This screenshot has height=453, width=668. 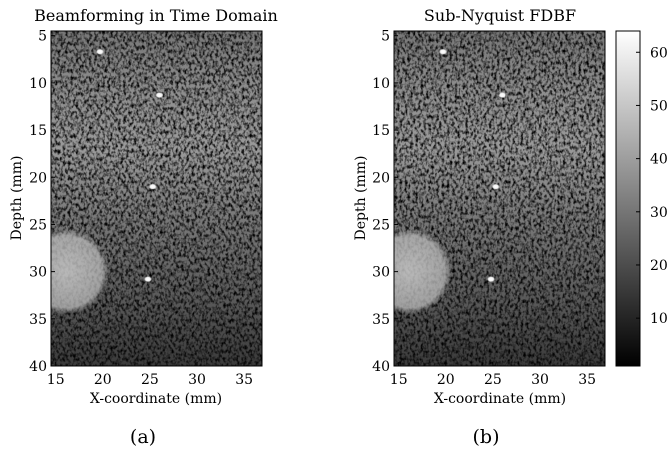 What do you see at coordinates (361, 197) in the screenshot?
I see `panel-b-ylabel: Depth (mm)` at bounding box center [361, 197].